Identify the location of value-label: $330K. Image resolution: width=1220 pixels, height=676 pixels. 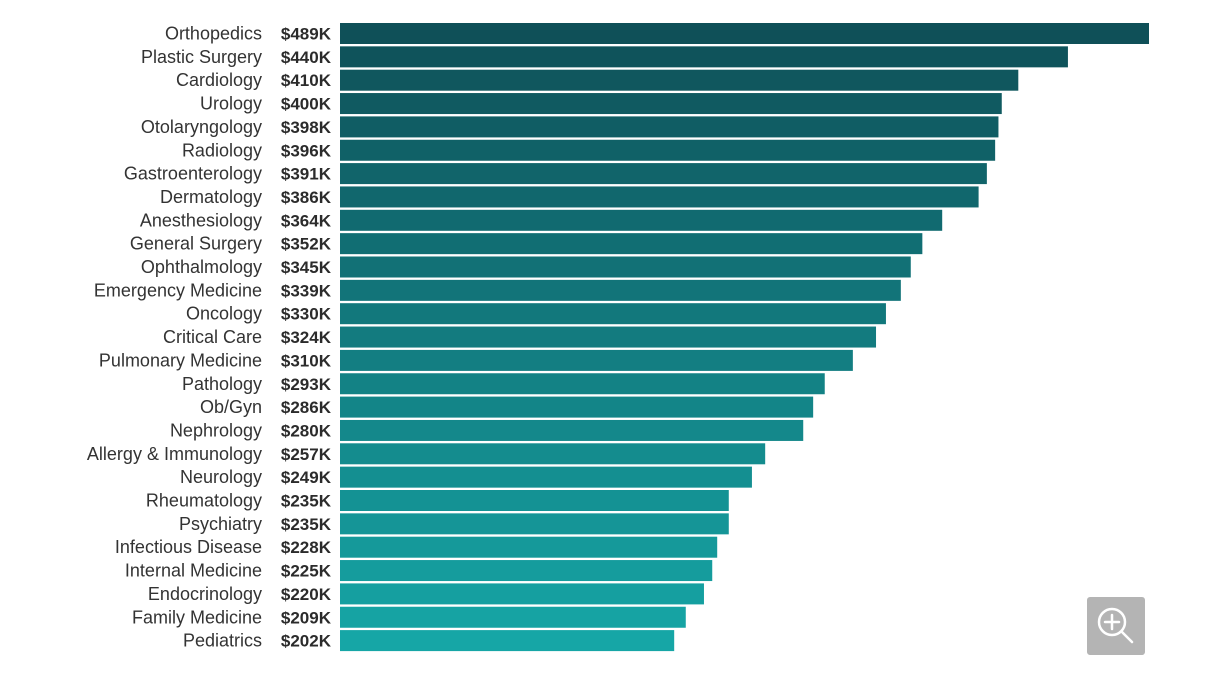
(306, 314).